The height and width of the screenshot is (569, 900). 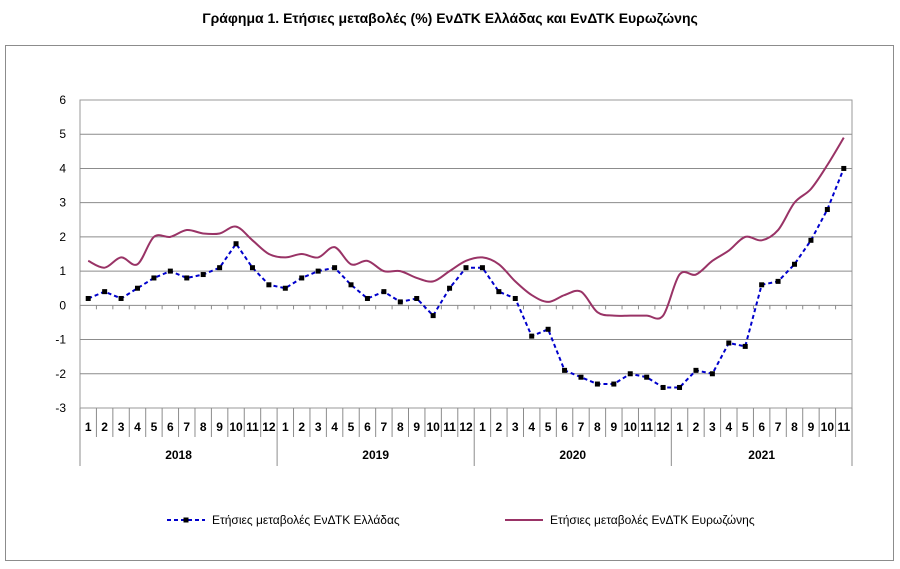 I want to click on y-tick-label: 6, so click(x=62, y=100).